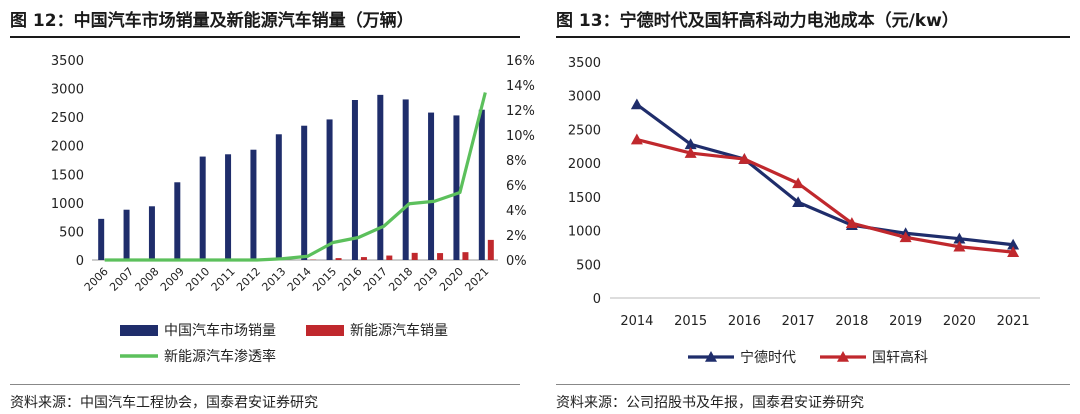  I want to click on cost-y-tick-label: 1000, so click(584, 232).